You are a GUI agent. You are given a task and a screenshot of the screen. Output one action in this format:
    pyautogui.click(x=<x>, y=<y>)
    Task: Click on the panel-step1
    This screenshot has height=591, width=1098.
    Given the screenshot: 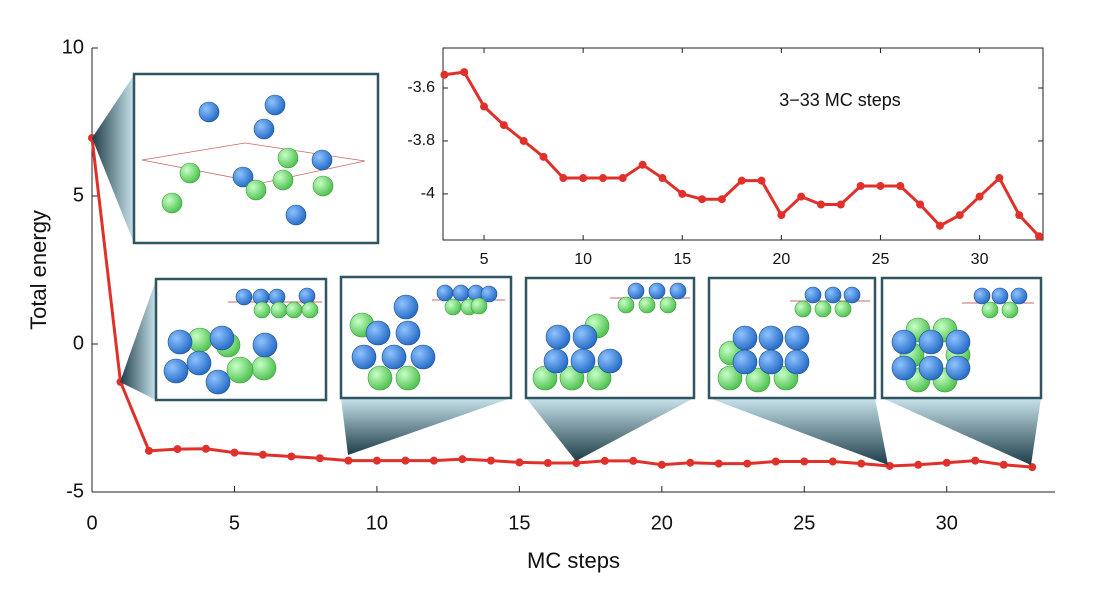 What is the action you would take?
    pyautogui.click(x=241, y=339)
    